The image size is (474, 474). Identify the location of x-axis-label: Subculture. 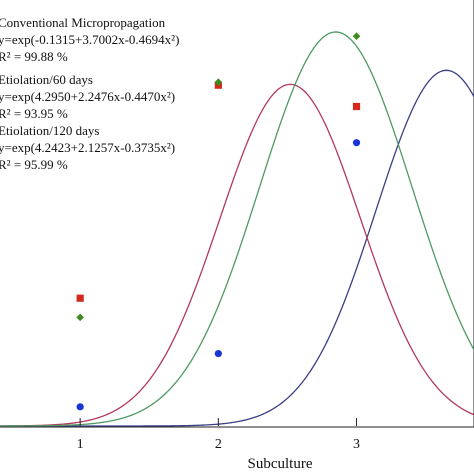
(280, 464).